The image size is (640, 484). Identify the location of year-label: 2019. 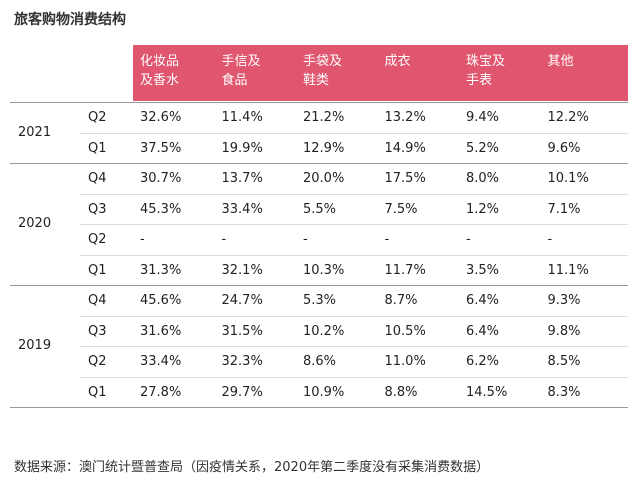
(35, 345).